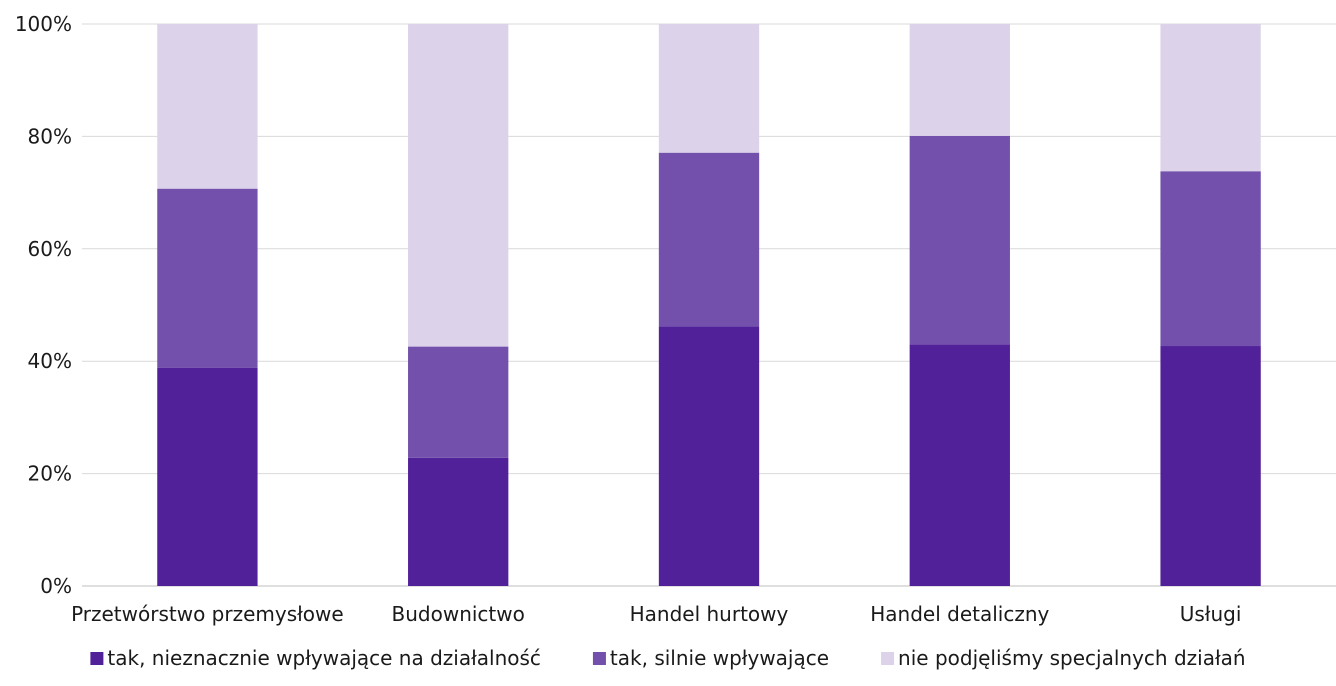 Image resolution: width=1336 pixels, height=686 pixels. I want to click on y-tick-label: 40%, so click(50, 361).